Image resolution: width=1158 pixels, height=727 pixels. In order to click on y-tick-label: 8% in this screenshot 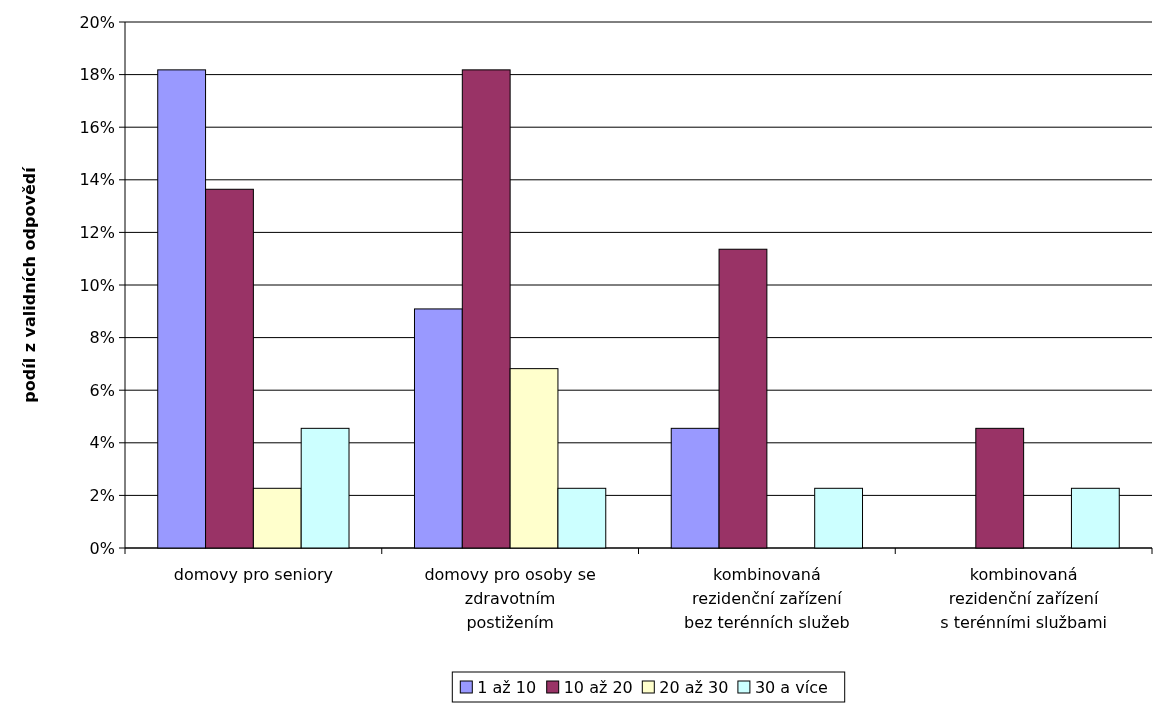, I will do `click(102, 338)`.